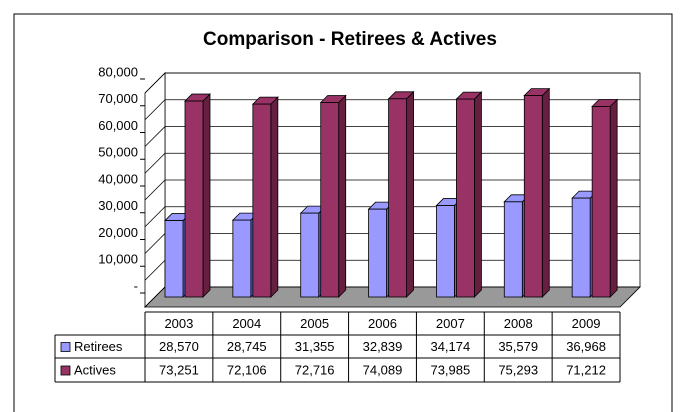 Image resolution: width=685 pixels, height=412 pixels. What do you see at coordinates (95, 369) in the screenshot?
I see `legend-label: Actives` at bounding box center [95, 369].